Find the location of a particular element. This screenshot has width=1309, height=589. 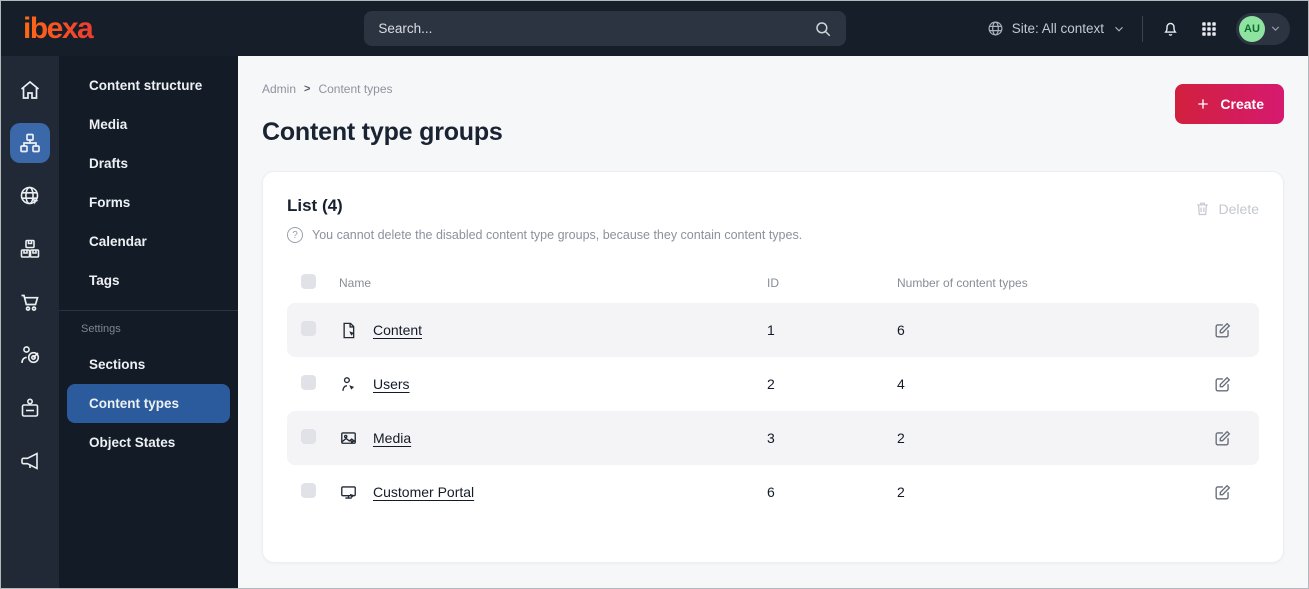

column-header-id: ID is located at coordinates (773, 283).